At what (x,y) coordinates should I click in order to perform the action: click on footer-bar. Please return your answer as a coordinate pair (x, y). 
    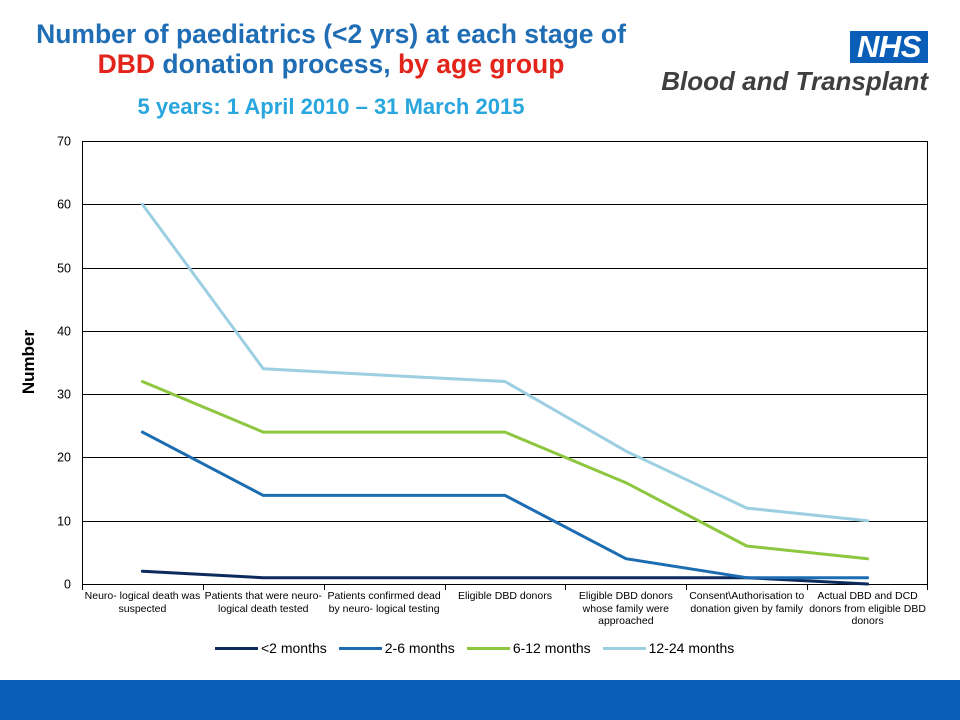
    Looking at the image, I should click on (480, 700).